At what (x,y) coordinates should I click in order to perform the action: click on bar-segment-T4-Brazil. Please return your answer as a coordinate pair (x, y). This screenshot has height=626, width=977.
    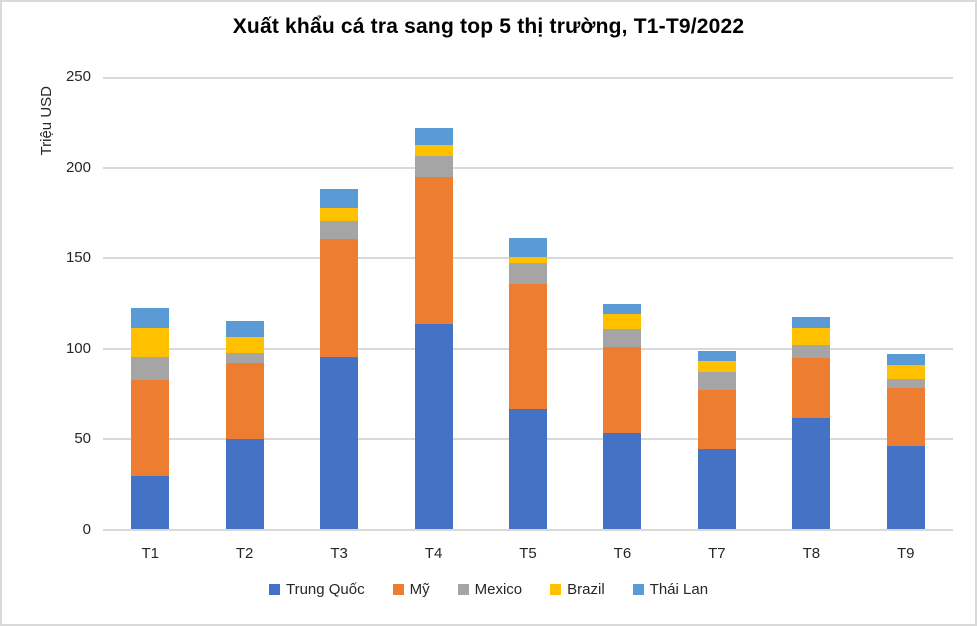
    Looking at the image, I should click on (433, 150).